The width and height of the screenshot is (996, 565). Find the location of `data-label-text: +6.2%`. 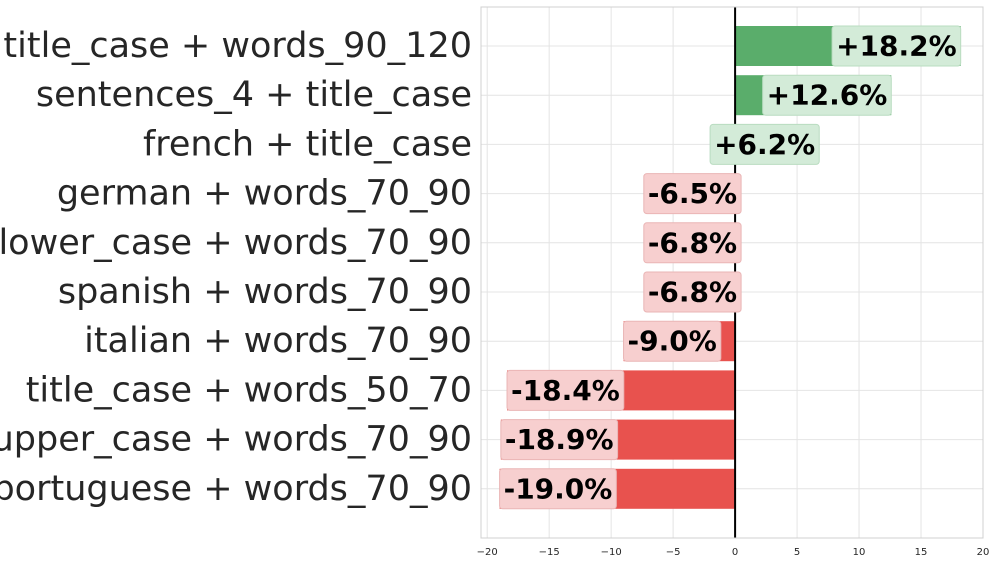

data-label-text: +6.2% is located at coordinates (764, 144).